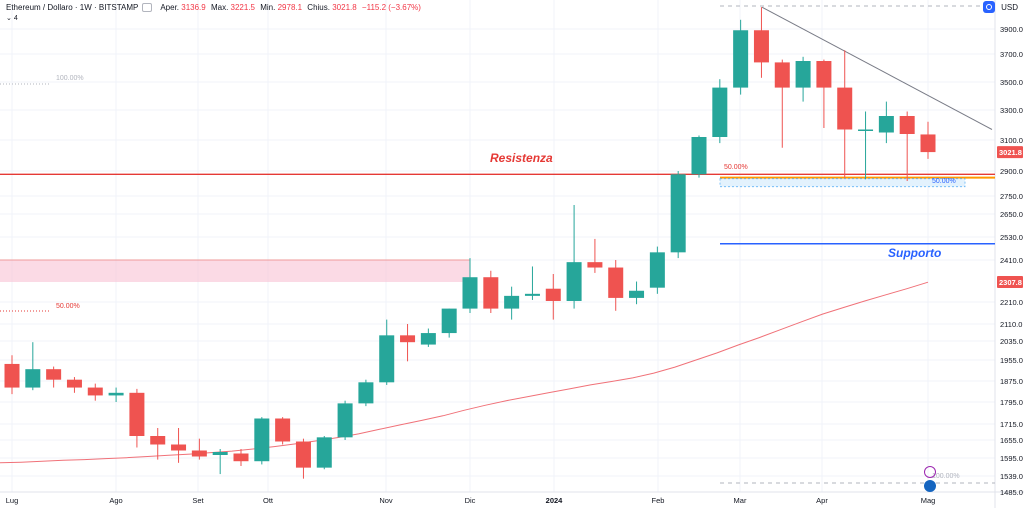  Describe the element at coordinates (822, 500) in the screenshot. I see `time-tick-label: Apr` at that location.